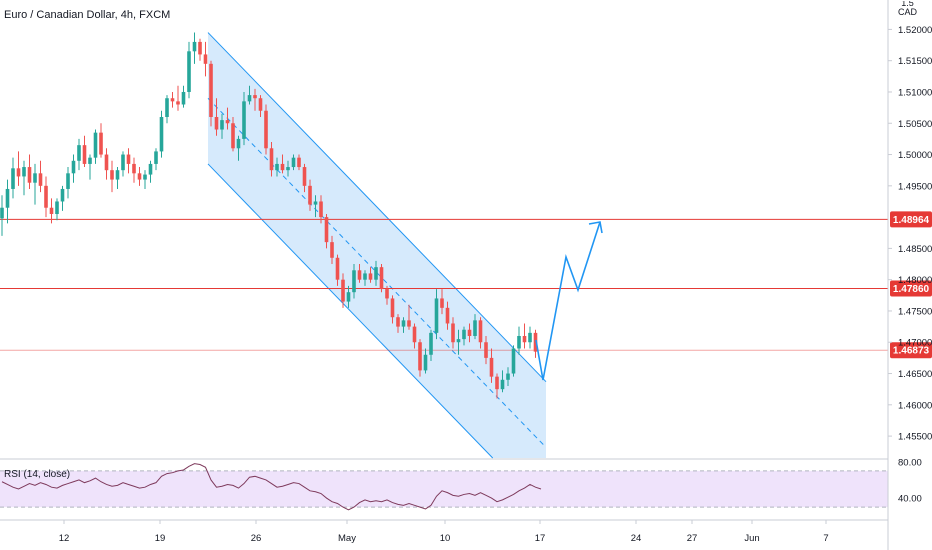 The width and height of the screenshot is (932, 550). Describe the element at coordinates (751, 538) in the screenshot. I see `time-tick-label: Jun` at that location.